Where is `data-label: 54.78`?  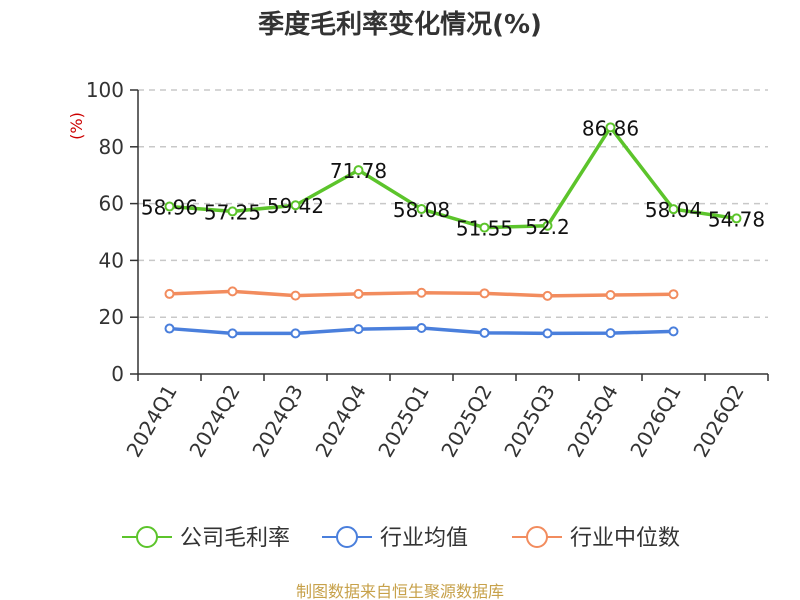 data-label: 54.78 is located at coordinates (736, 219).